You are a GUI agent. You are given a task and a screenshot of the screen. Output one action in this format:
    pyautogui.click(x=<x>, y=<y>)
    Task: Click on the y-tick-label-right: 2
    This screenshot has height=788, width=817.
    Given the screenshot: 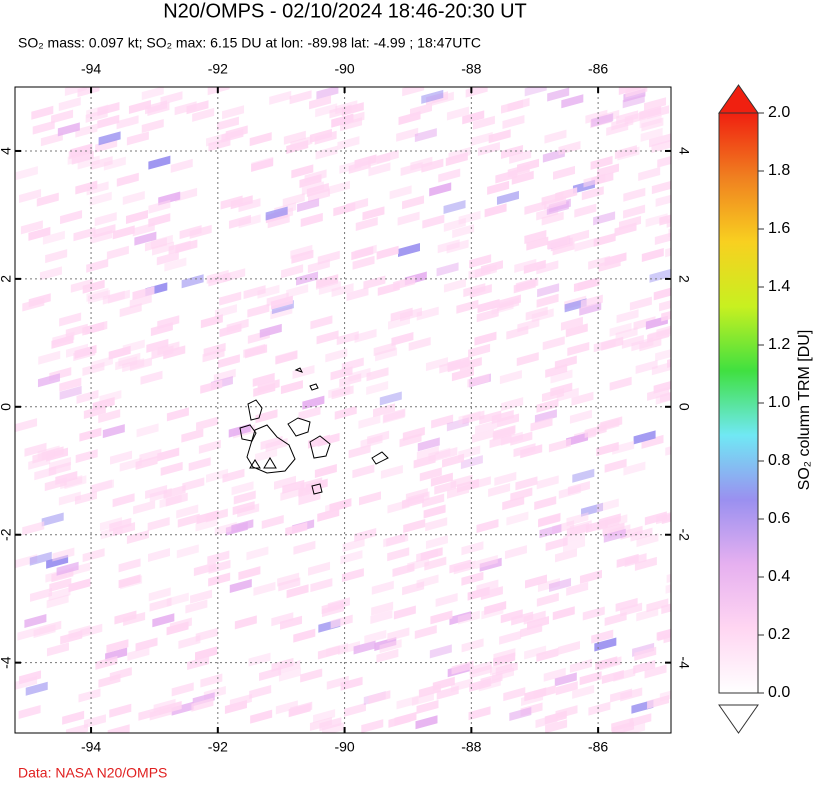 What is the action you would take?
    pyautogui.click(x=684, y=279)
    